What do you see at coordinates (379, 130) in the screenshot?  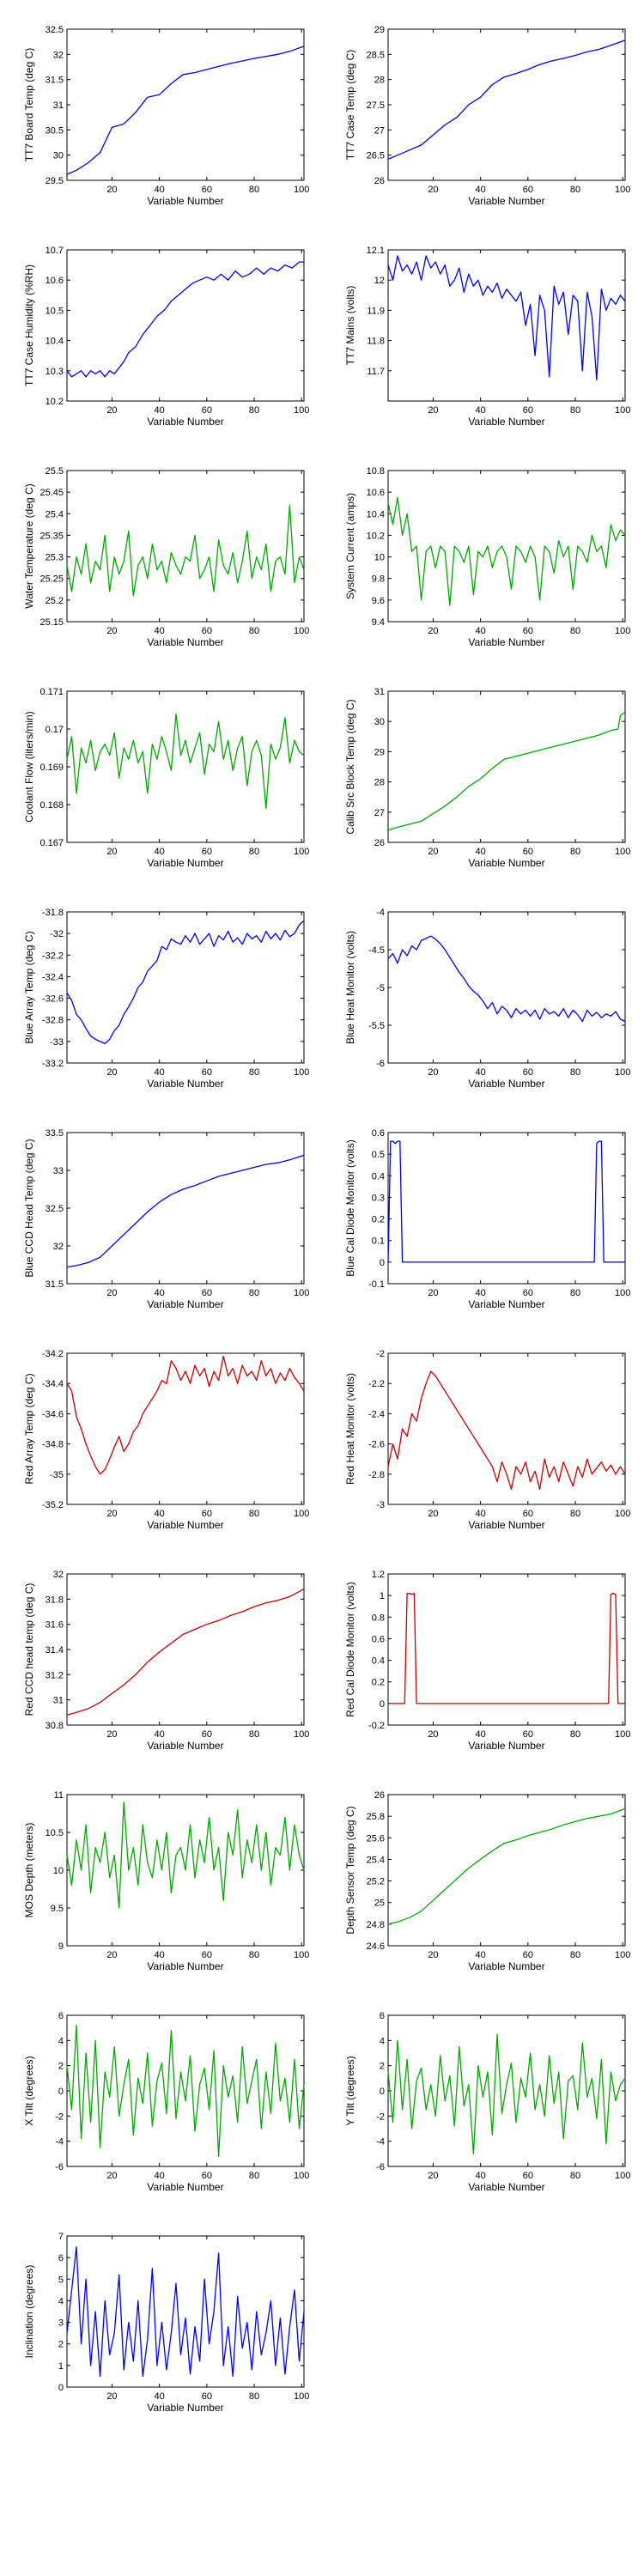 I see `y-tick-label: 27` at bounding box center [379, 130].